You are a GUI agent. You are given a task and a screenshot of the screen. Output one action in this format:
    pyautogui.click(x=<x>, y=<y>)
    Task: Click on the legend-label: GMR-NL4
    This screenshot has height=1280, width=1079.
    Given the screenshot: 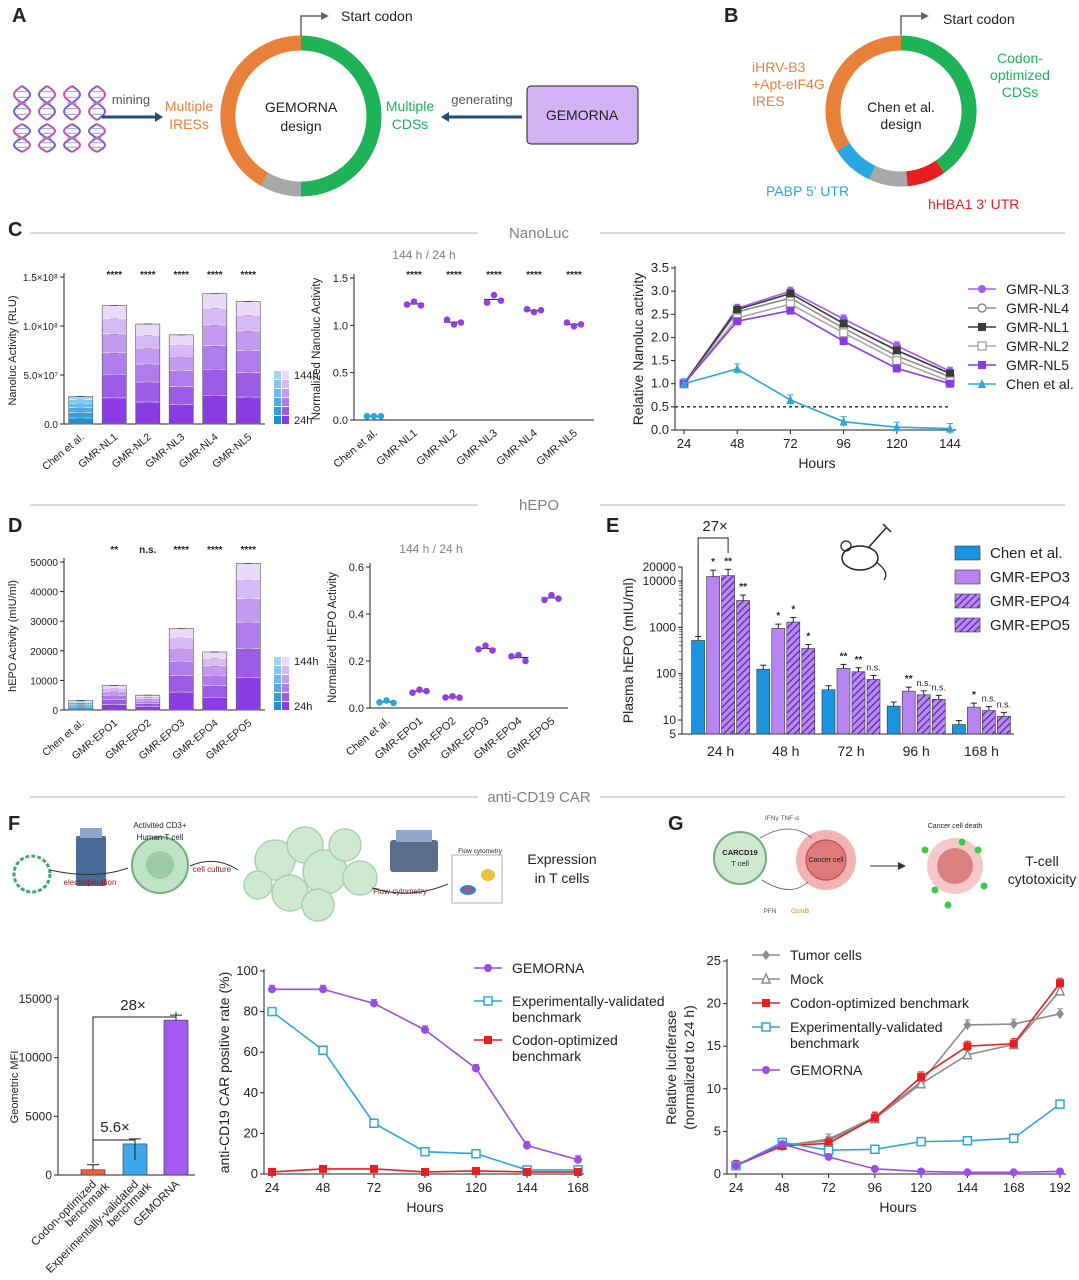 What is the action you would take?
    pyautogui.click(x=1037, y=308)
    